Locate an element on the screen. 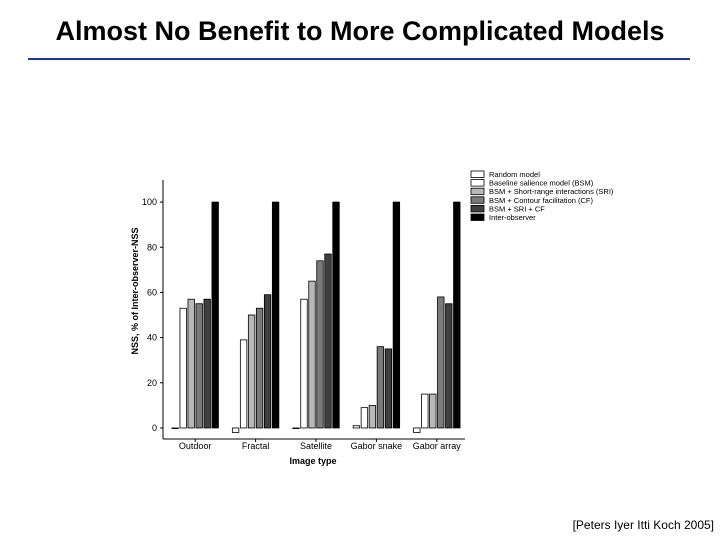 The height and width of the screenshot is (540, 720). x-tick-label: Gabor array is located at coordinates (437, 446).